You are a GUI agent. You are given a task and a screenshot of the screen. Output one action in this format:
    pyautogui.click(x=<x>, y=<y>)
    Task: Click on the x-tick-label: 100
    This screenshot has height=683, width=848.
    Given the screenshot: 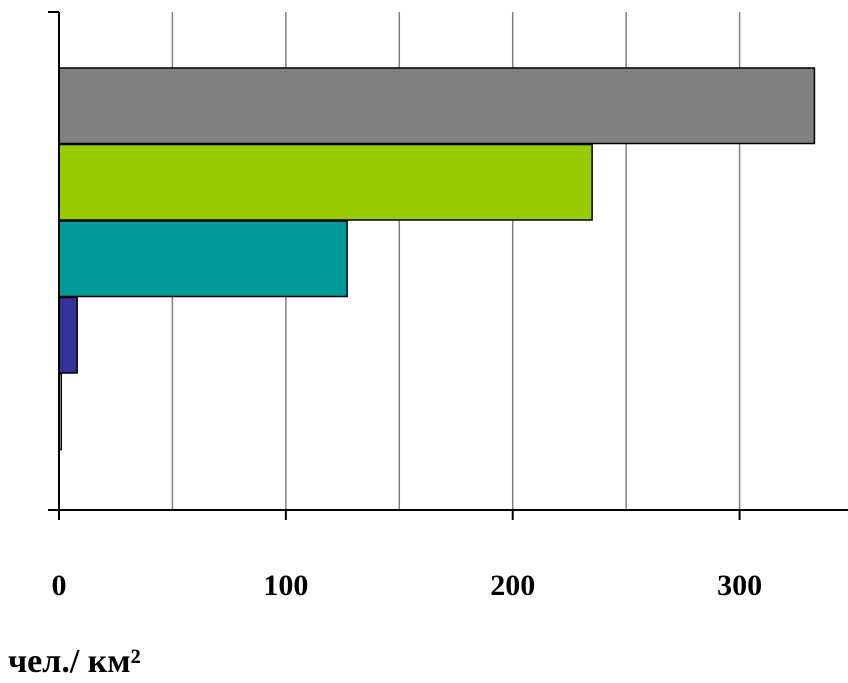 What is the action you would take?
    pyautogui.click(x=285, y=585)
    